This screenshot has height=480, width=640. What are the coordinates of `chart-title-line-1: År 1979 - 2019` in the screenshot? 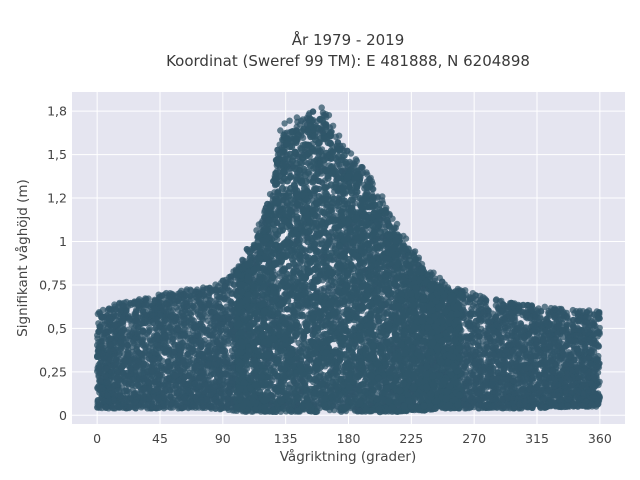 It's located at (348, 39).